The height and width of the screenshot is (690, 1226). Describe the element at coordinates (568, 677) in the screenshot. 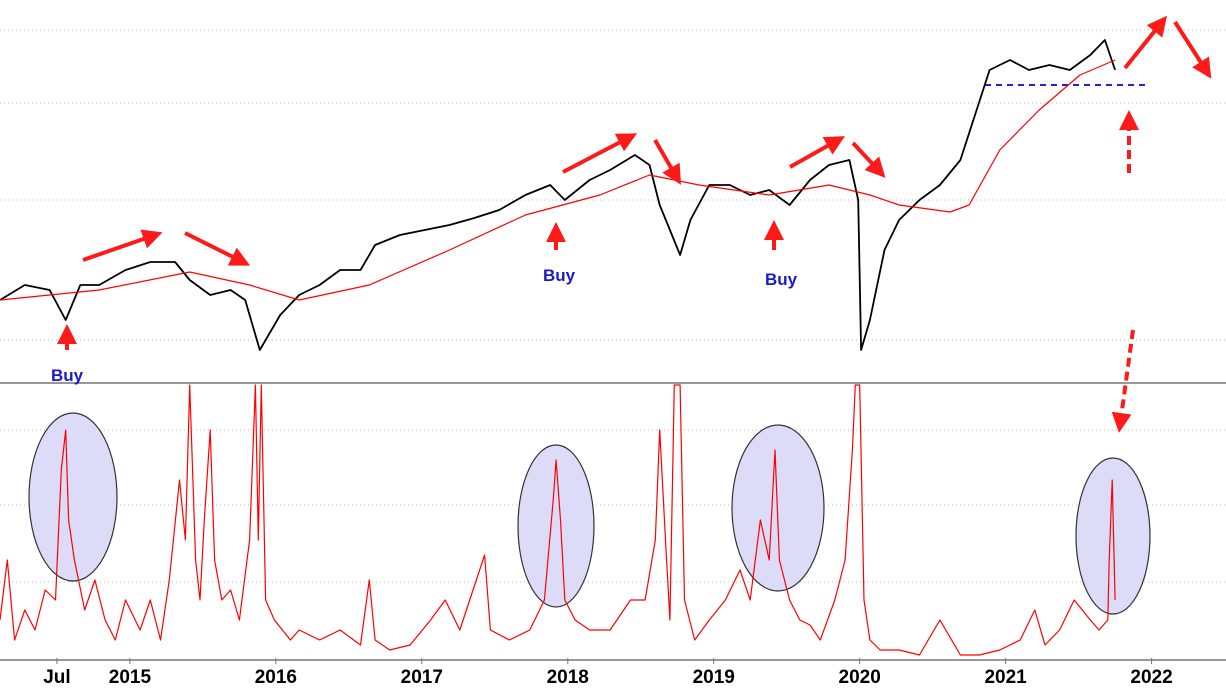

I see `x-tick-label: 2018` at that location.